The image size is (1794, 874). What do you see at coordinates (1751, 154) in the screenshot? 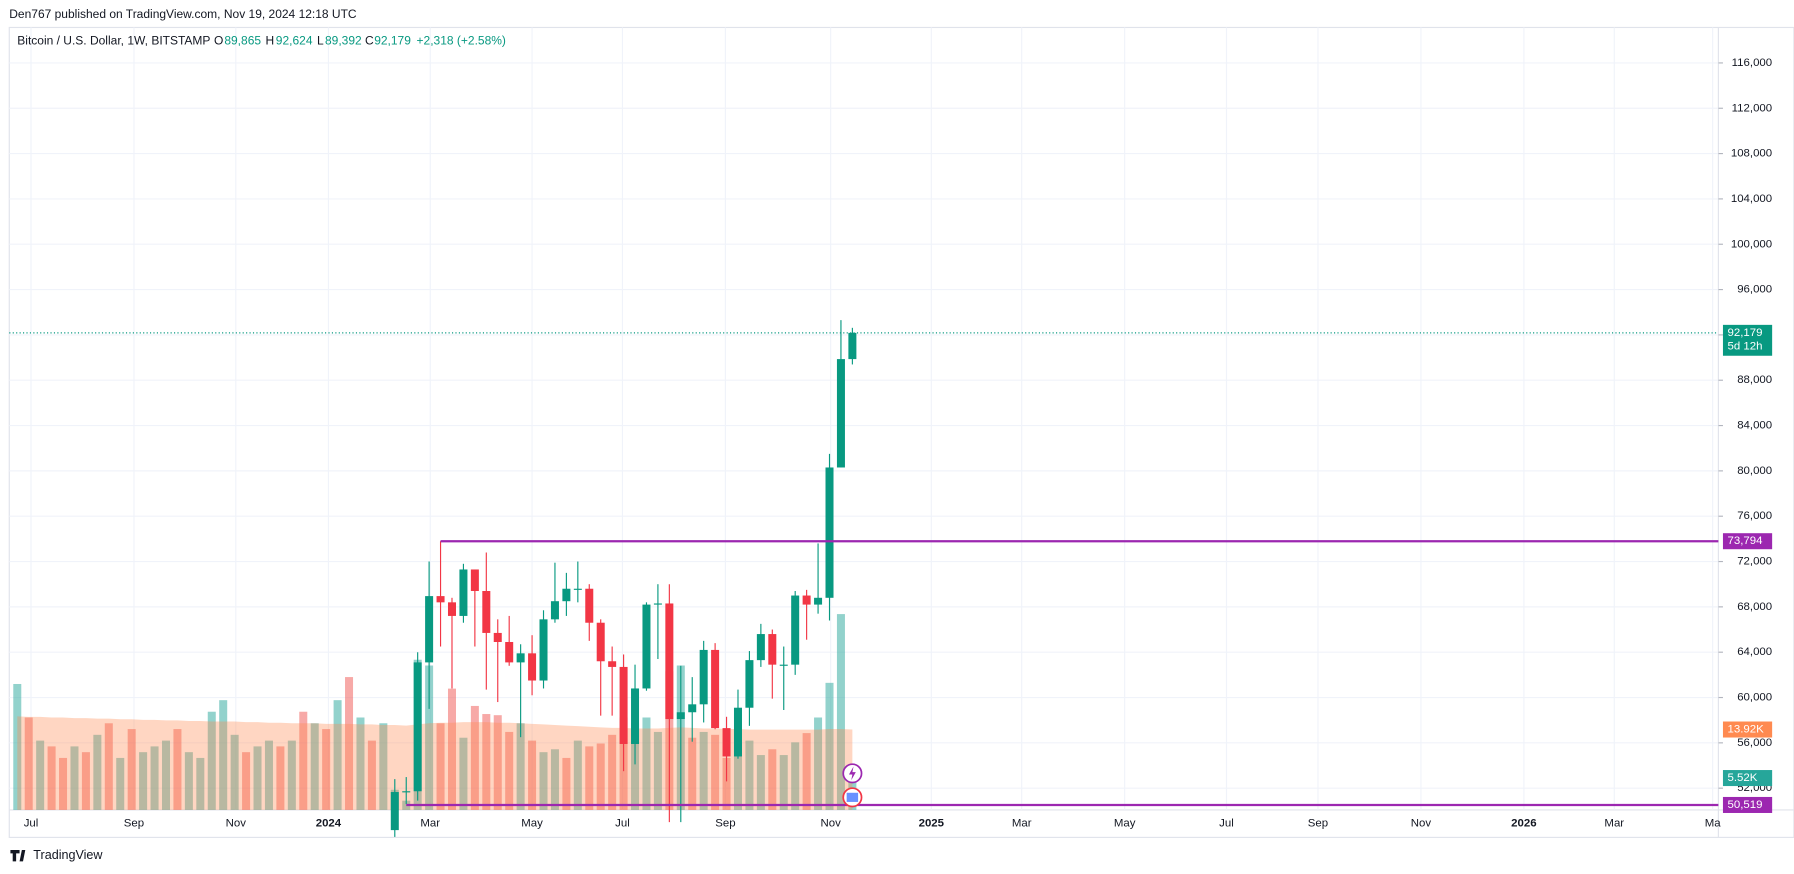
I see `y-tick-label: 108,000` at bounding box center [1751, 154].